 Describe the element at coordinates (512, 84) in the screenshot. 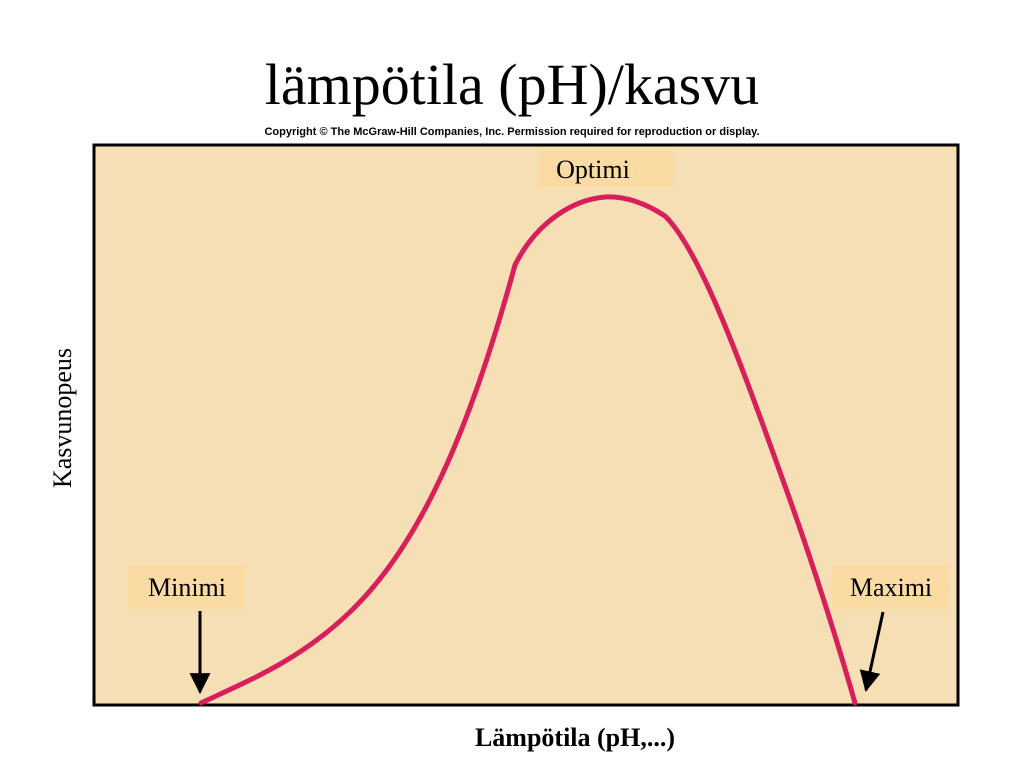

I see `slide-title: lämpötila (pH)/kasvu` at that location.